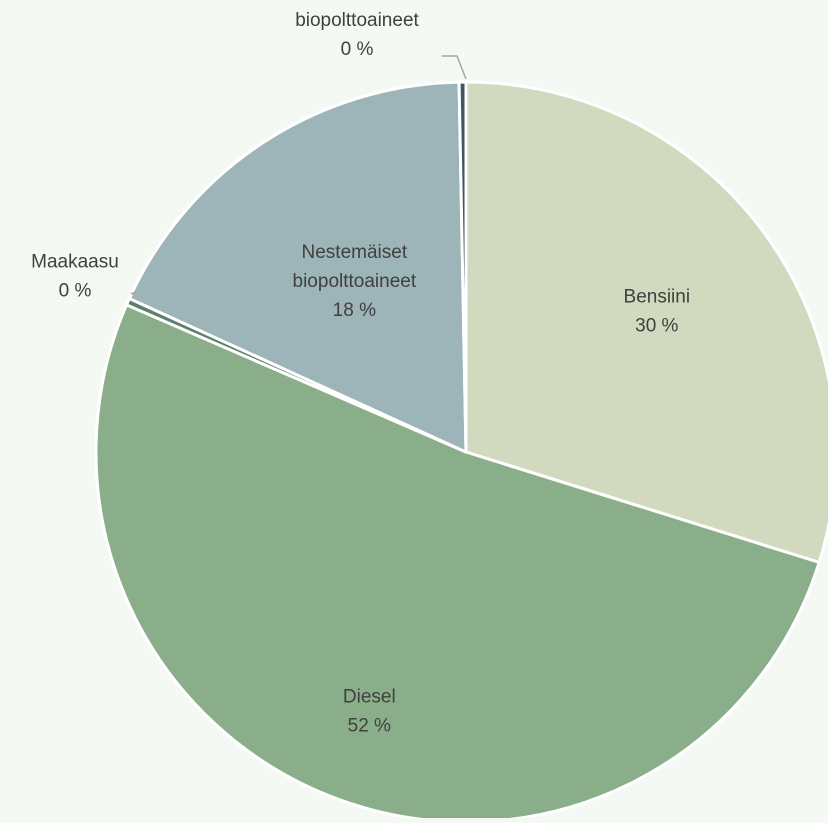 This screenshot has height=823, width=828. Describe the element at coordinates (75, 277) in the screenshot. I see `data-label-maakaasu: Maakaasu 0 %` at that location.